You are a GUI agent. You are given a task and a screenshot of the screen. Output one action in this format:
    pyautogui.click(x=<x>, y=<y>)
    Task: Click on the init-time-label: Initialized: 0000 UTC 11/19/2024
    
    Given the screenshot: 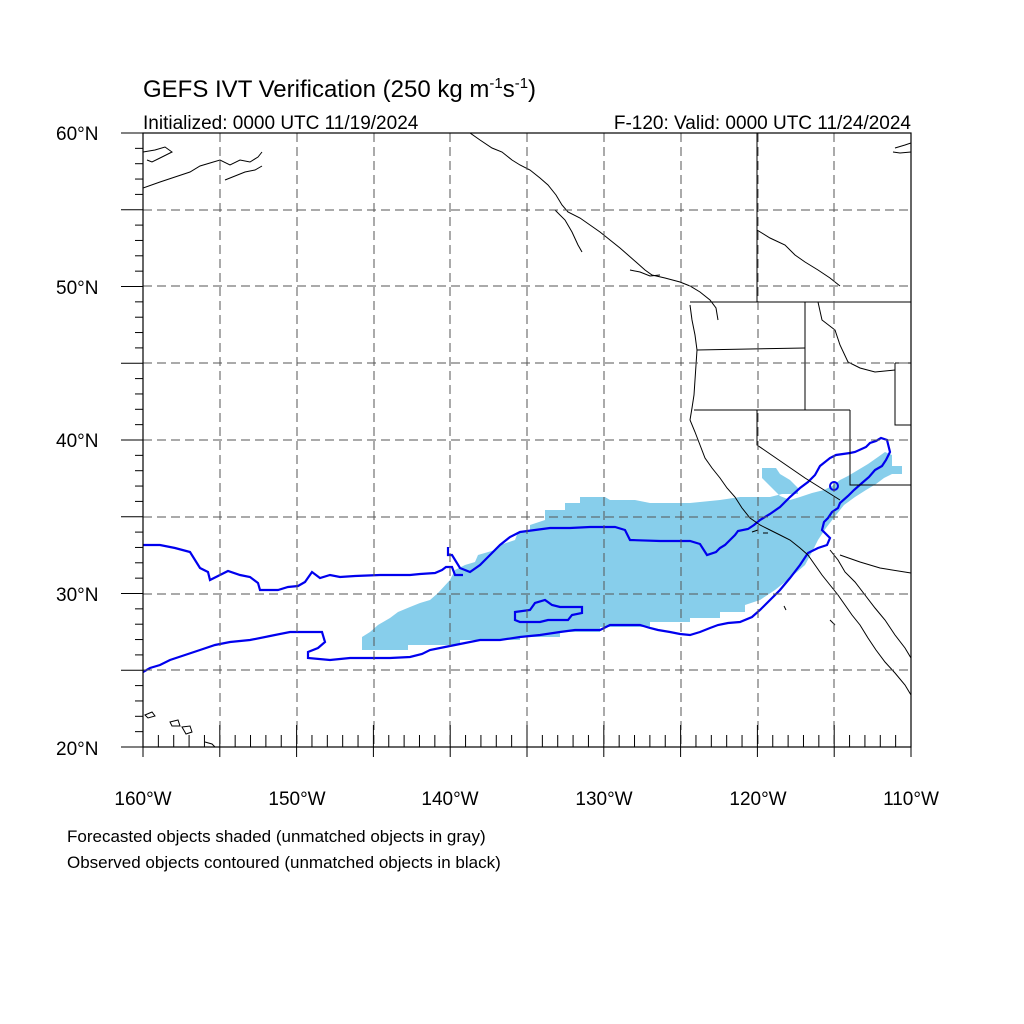 What is the action you would take?
    pyautogui.click(x=281, y=123)
    